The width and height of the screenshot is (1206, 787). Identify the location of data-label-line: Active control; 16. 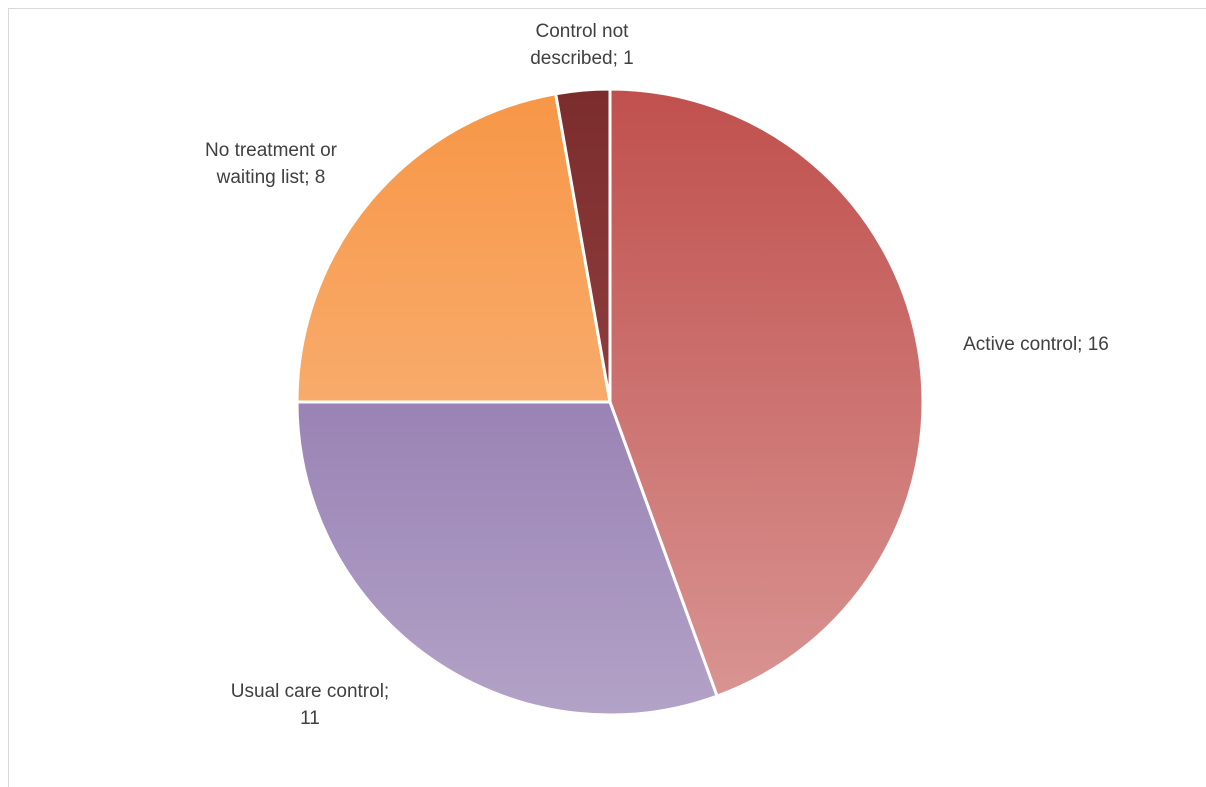
(1036, 344).